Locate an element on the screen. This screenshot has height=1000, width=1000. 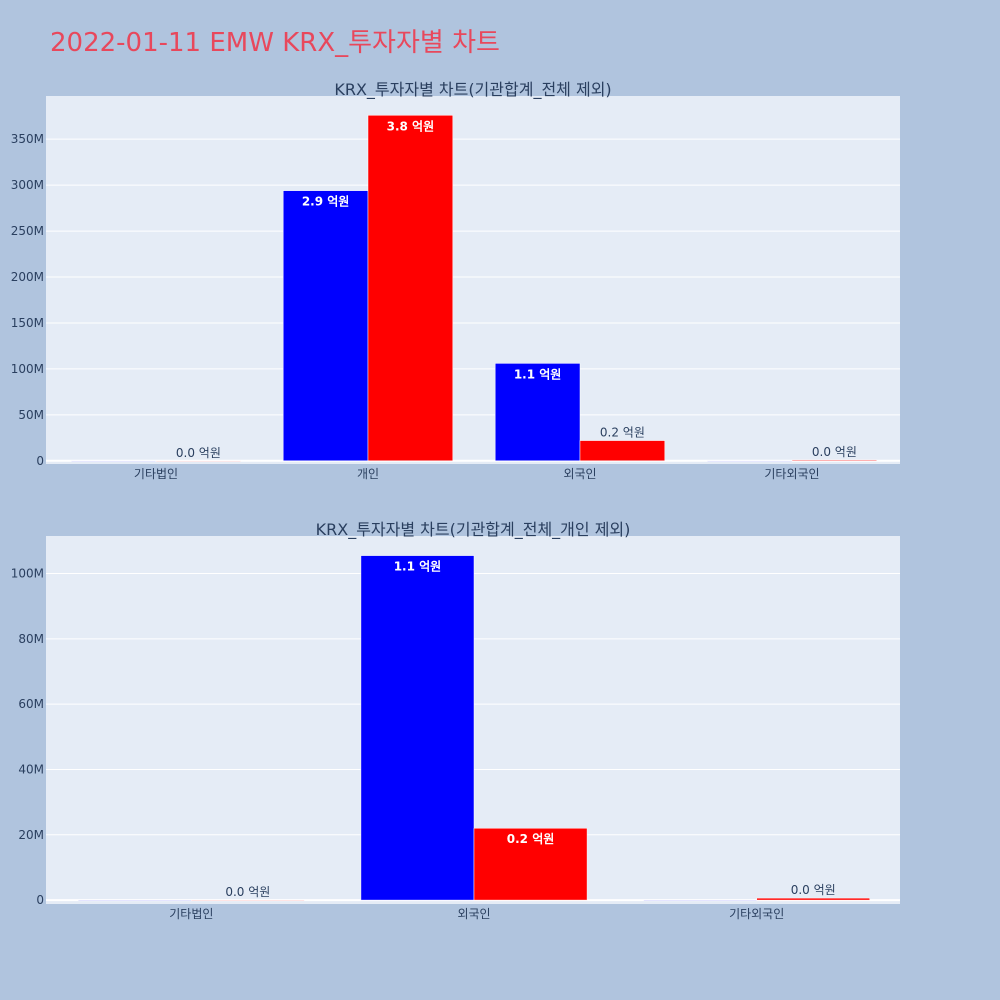
y-tick-label: 20M is located at coordinates (31, 835).